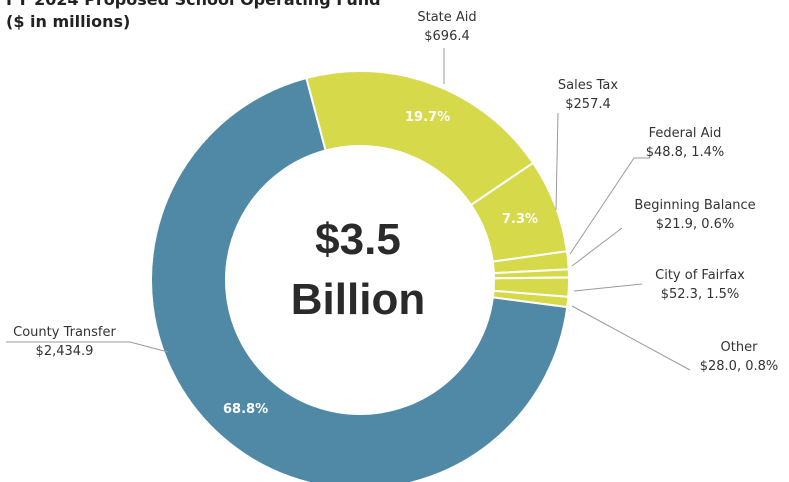 The height and width of the screenshot is (482, 789). What do you see at coordinates (685, 152) in the screenshot?
I see `label-federal-aid-value: $48.8, 1.4%` at bounding box center [685, 152].